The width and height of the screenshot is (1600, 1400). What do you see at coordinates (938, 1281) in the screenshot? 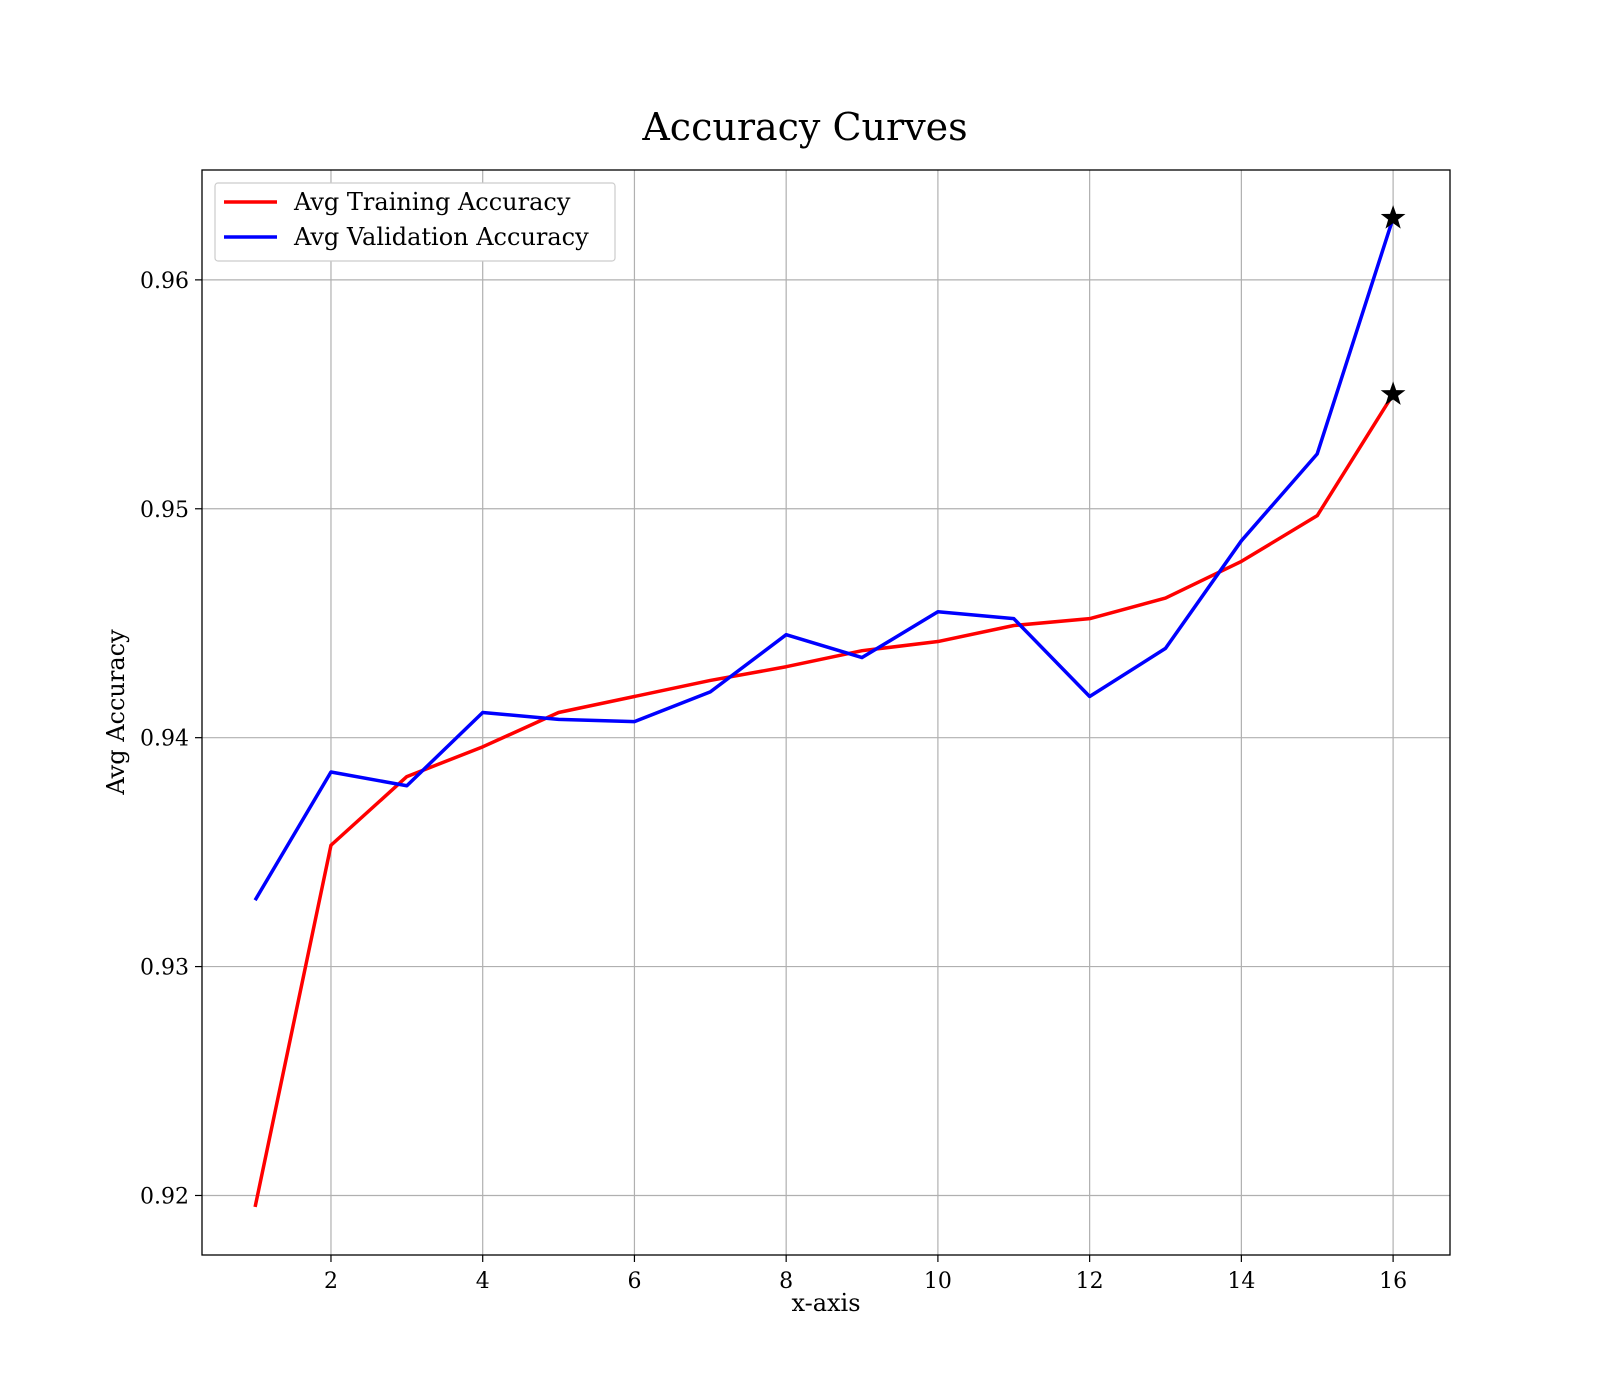
I see `x-tick-label: 10` at bounding box center [938, 1281].